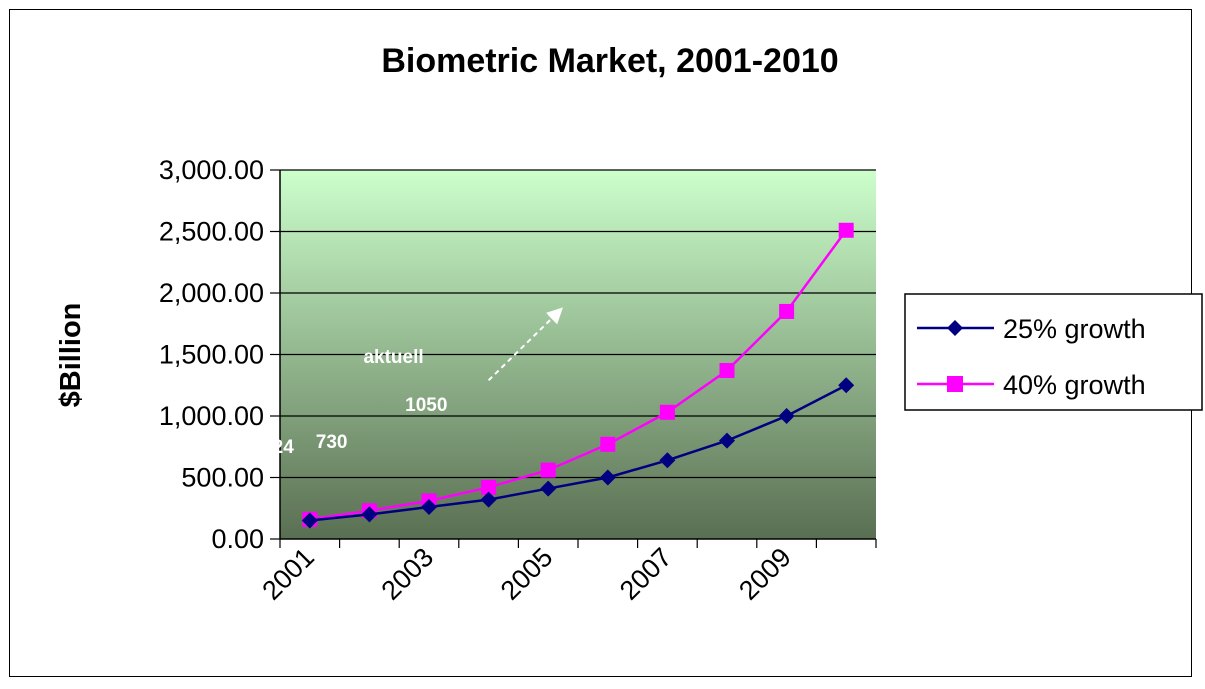 This screenshot has width=1205, height=689. What do you see at coordinates (1074, 385) in the screenshot?
I see `legend-entry-40: 40% growth` at bounding box center [1074, 385].